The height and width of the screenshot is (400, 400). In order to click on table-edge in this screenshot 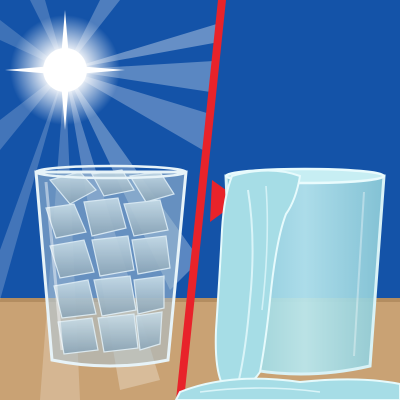, I will do `click(200, 300)`.